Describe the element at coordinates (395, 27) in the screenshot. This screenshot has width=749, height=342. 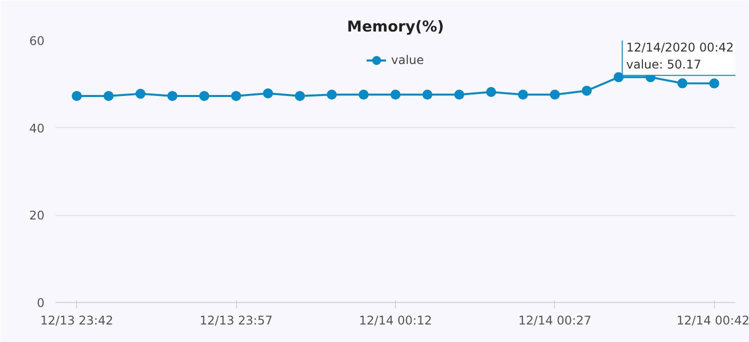
I see `chart-title: Memory(%)` at that location.